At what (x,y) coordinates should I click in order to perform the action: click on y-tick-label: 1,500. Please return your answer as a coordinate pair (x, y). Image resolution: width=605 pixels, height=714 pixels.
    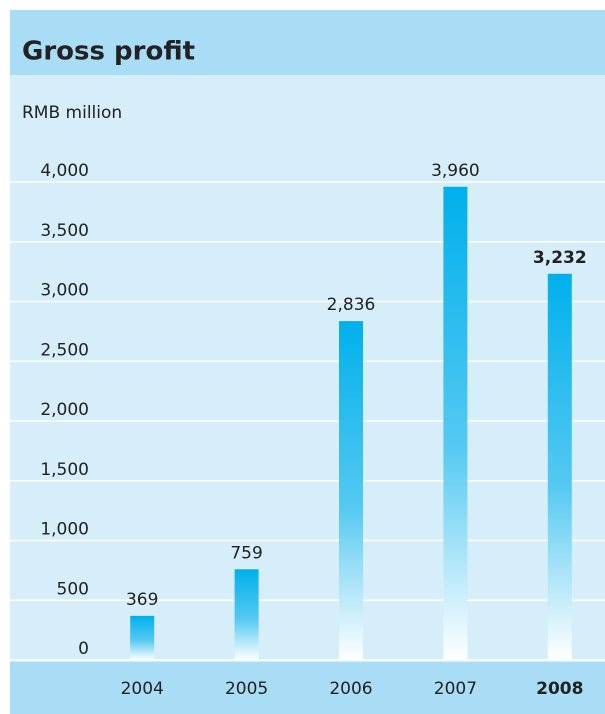
    Looking at the image, I should click on (64, 470).